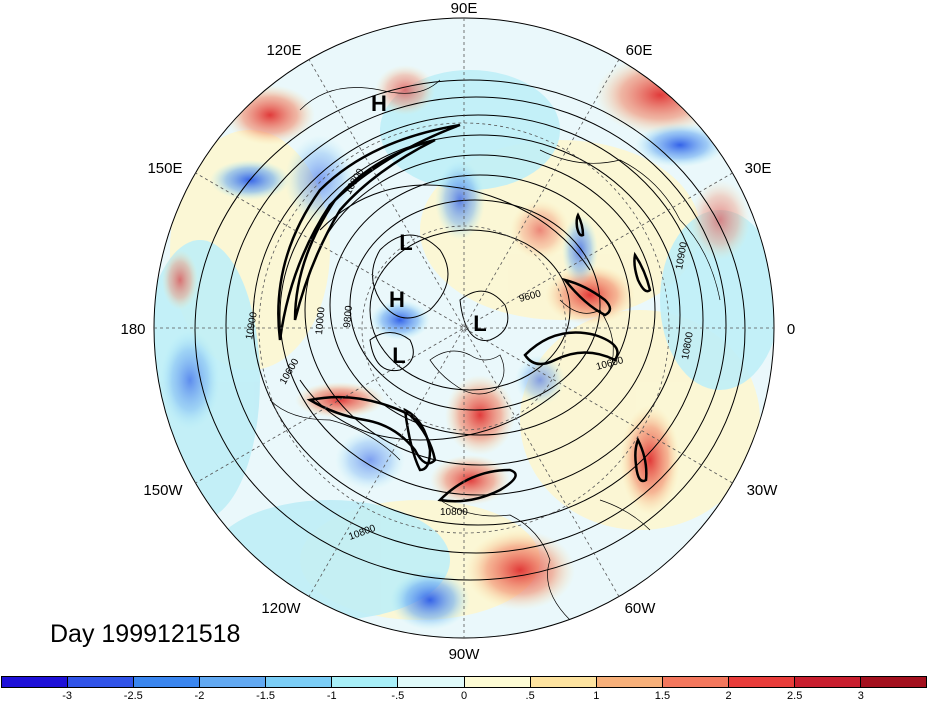  What do you see at coordinates (464, 696) in the screenshot?
I see `colorbar-tick-label: 0` at bounding box center [464, 696].